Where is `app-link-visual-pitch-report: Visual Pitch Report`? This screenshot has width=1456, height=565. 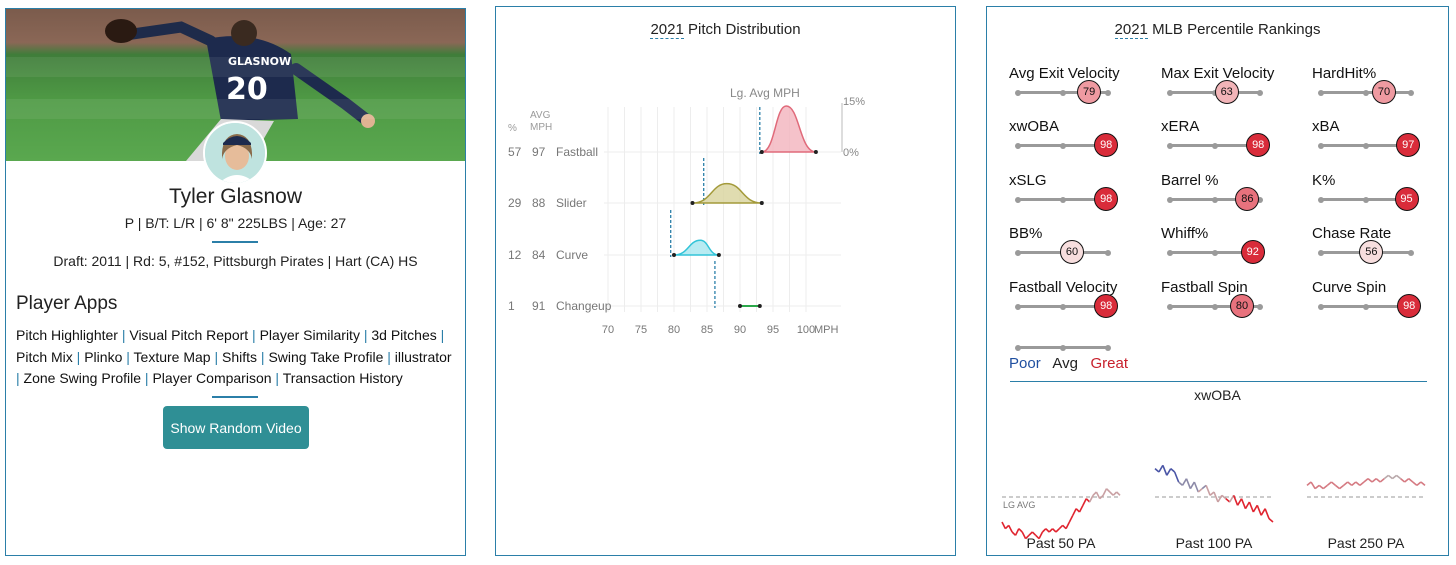 app-link-visual-pitch-report: Visual Pitch Report is located at coordinates (189, 335).